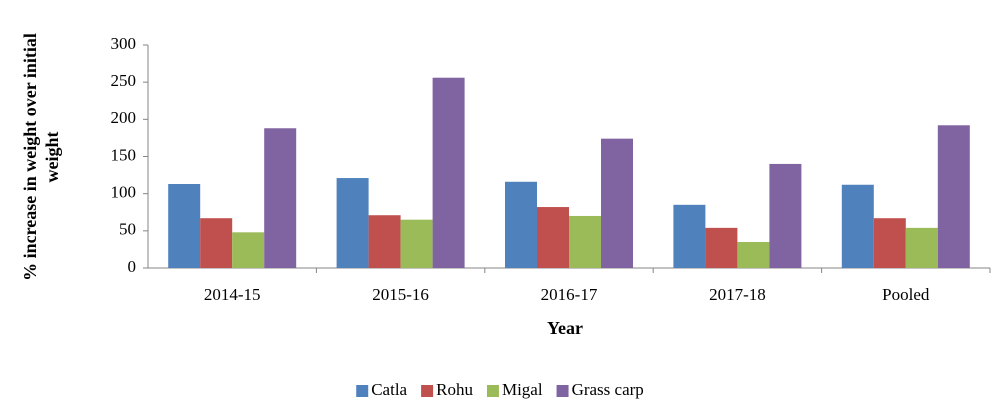 The image size is (1000, 402). What do you see at coordinates (737, 294) in the screenshot?
I see `x-tick-label: 2017-18` at bounding box center [737, 294].